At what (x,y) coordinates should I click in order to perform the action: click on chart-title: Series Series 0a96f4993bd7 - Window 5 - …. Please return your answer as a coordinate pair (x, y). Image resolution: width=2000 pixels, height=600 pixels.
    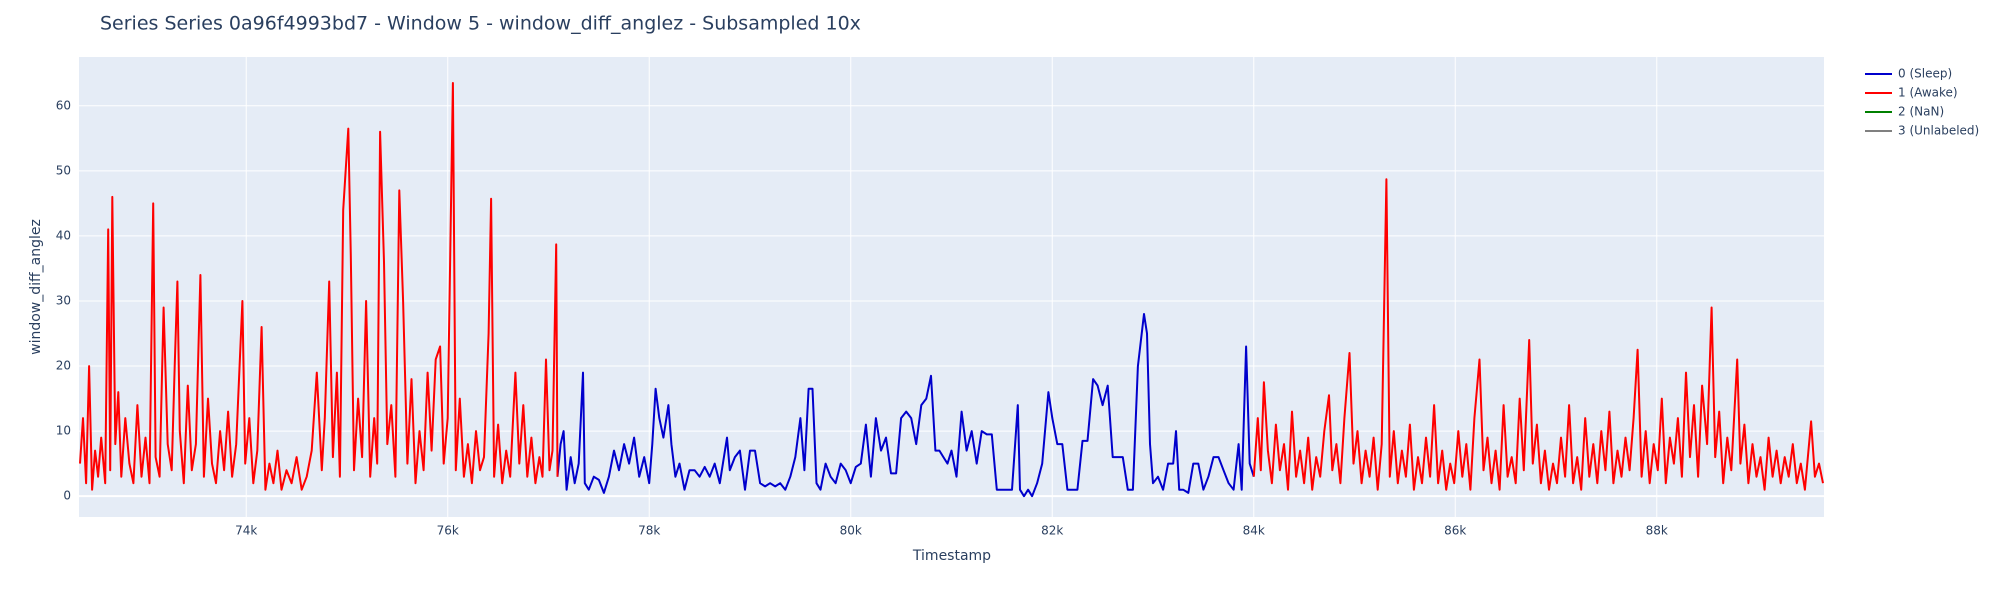
    Looking at the image, I should click on (480, 24).